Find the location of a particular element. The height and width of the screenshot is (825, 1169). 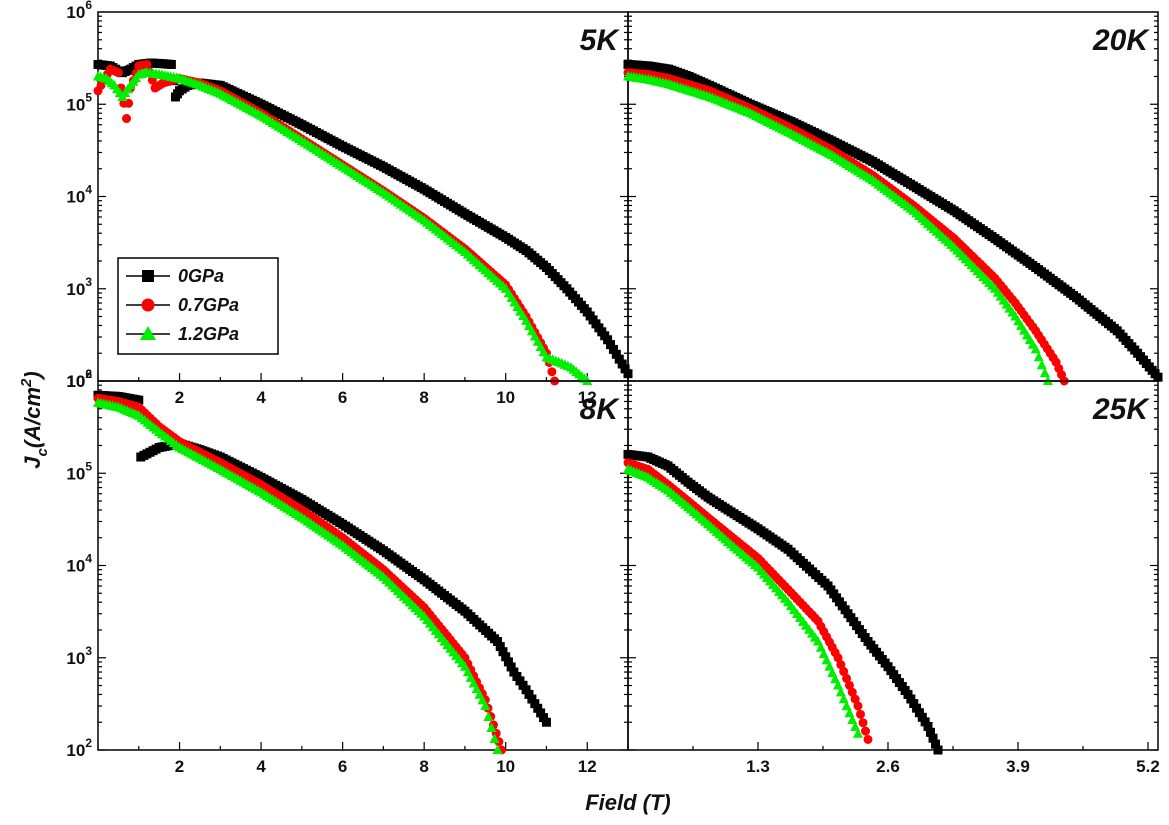

series-1.2GPa is located at coordinates (838, 227).